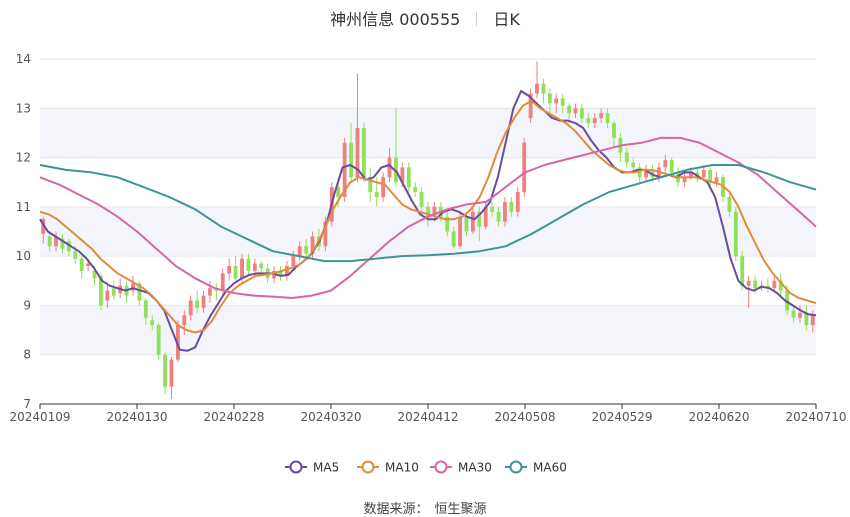  I want to click on x-tick-label: 20240320, so click(330, 417).